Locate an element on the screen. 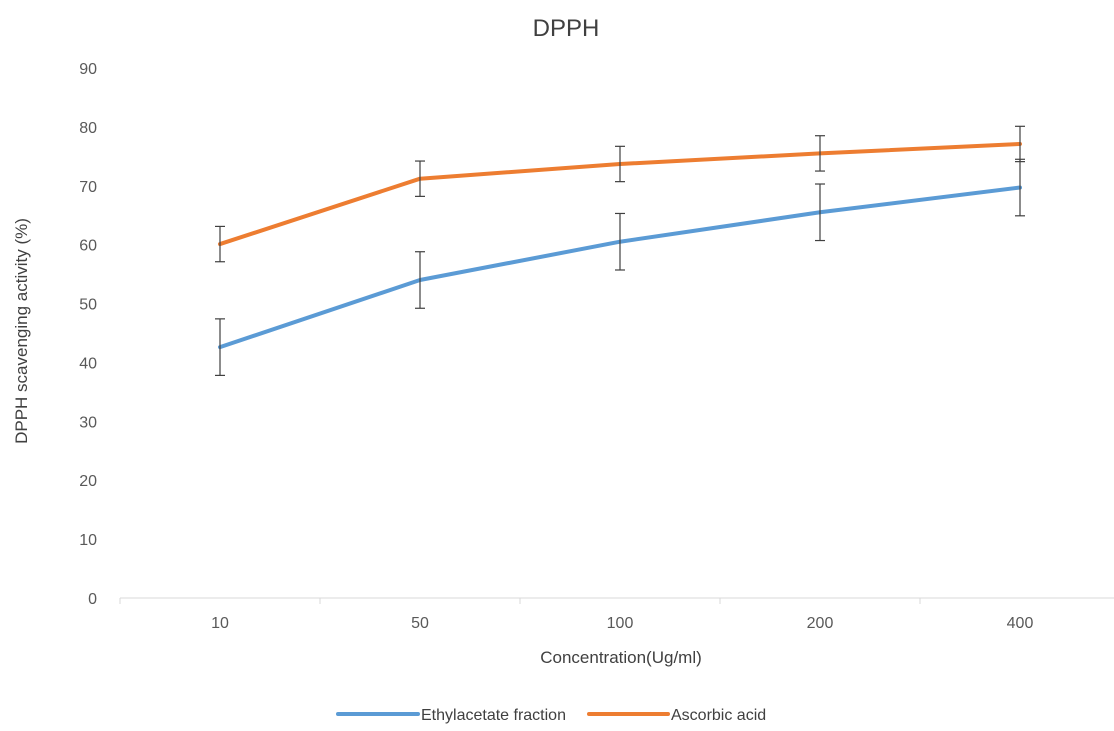 The width and height of the screenshot is (1114, 731). y-tick-labels: 0 10 20 30 40 50 60 70 80 90 is located at coordinates (88, 334).